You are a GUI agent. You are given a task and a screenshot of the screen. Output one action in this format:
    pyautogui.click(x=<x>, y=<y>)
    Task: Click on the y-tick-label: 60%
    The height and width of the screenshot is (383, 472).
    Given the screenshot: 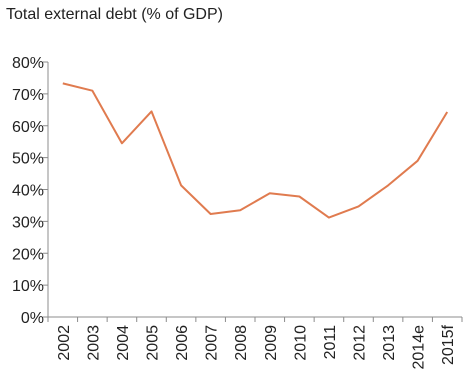 What is the action you would take?
    pyautogui.click(x=28, y=127)
    